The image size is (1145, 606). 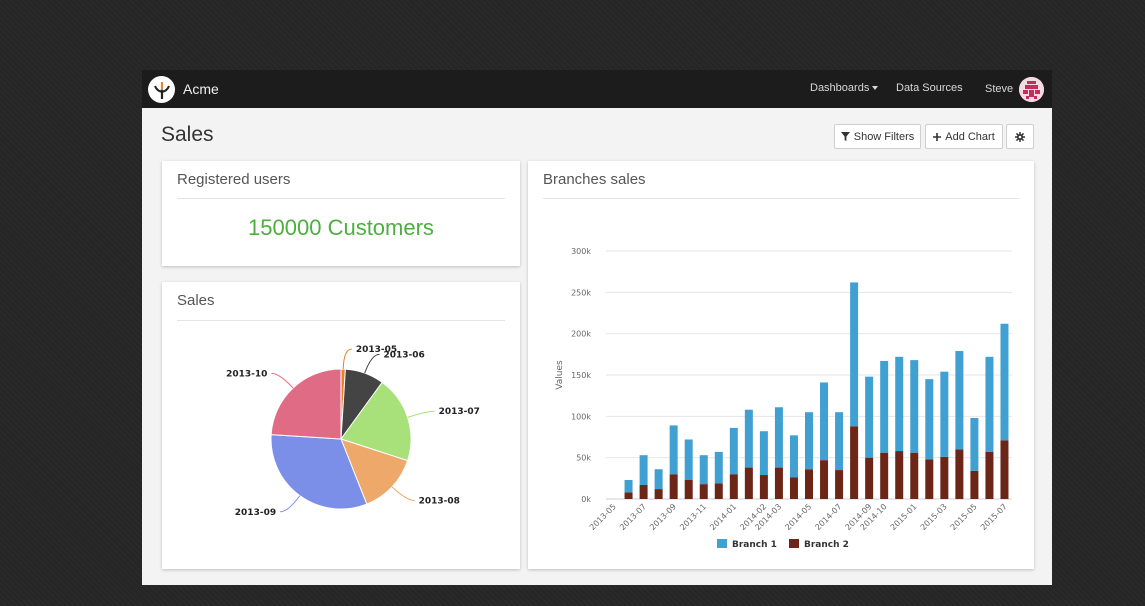 I want to click on x-tick-label: 2014-05, so click(x=798, y=517).